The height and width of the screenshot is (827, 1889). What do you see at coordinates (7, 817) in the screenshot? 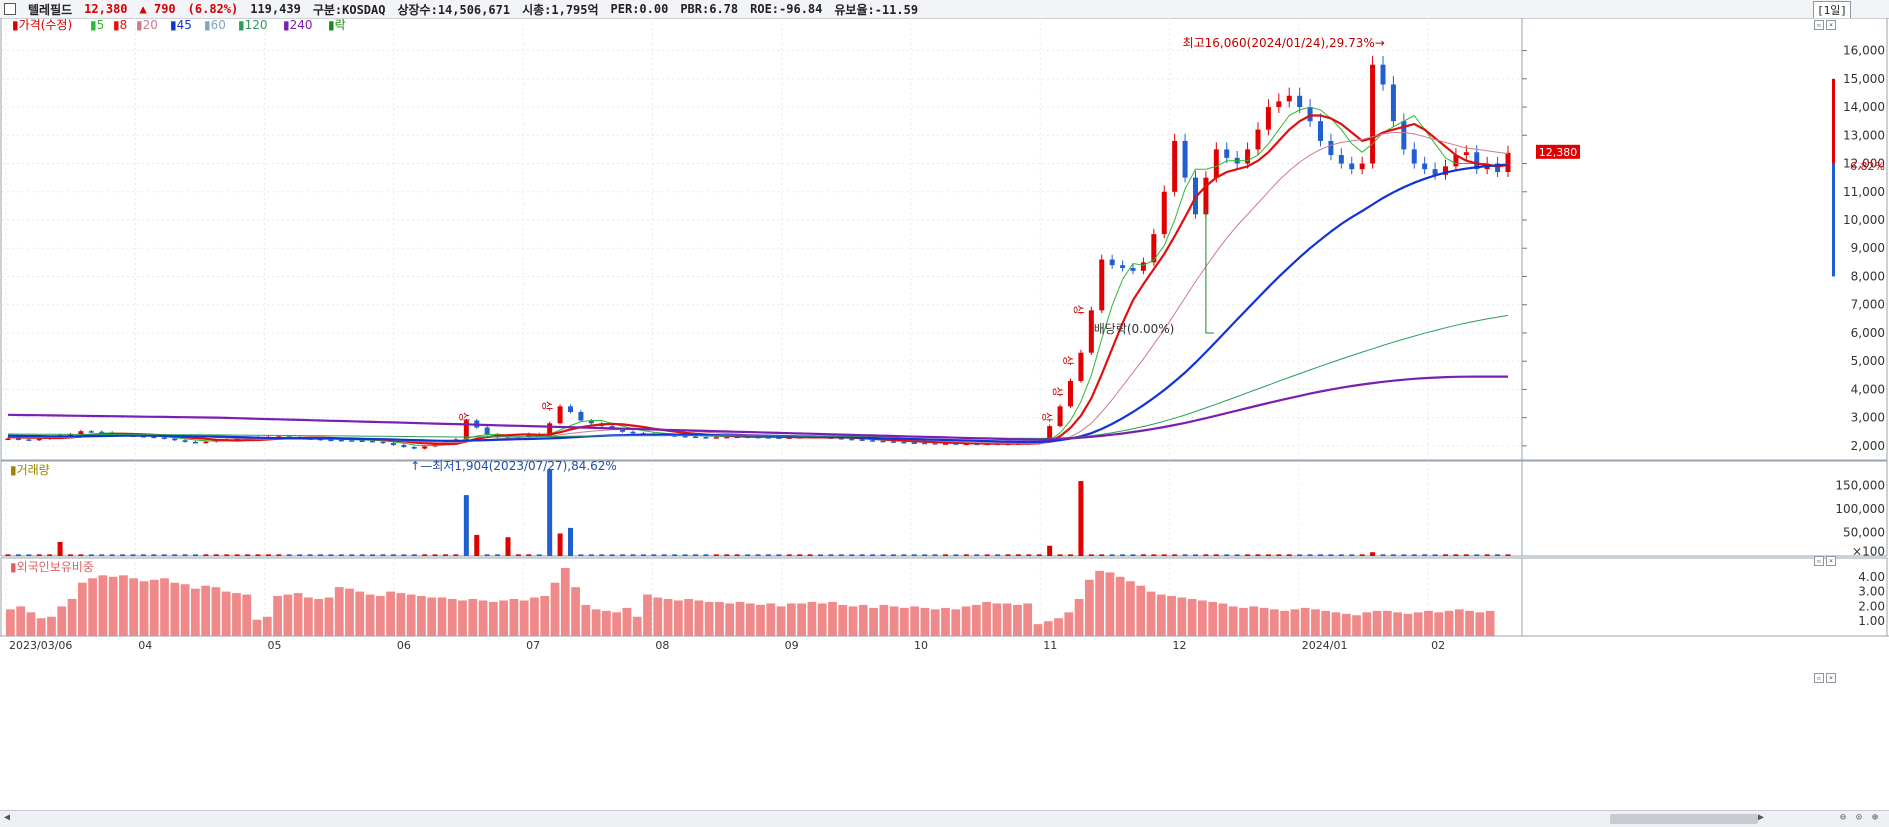
I see `scroll-left-icon: ◀` at bounding box center [7, 817].